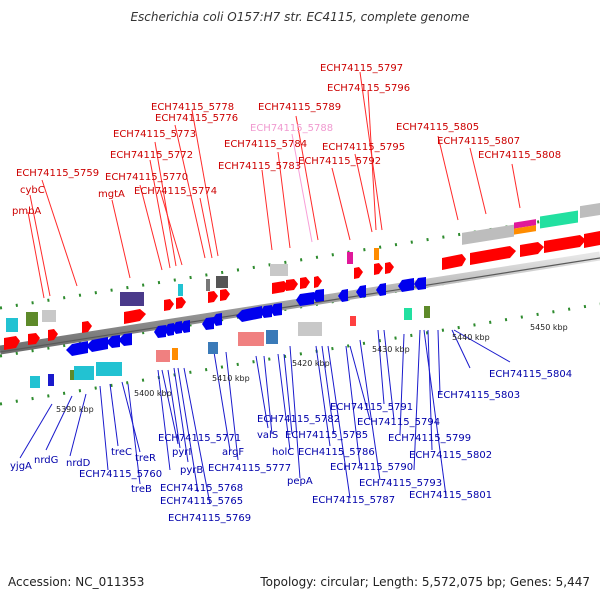  I want to click on gene-label: ECH74115_5804, so click(530, 374).